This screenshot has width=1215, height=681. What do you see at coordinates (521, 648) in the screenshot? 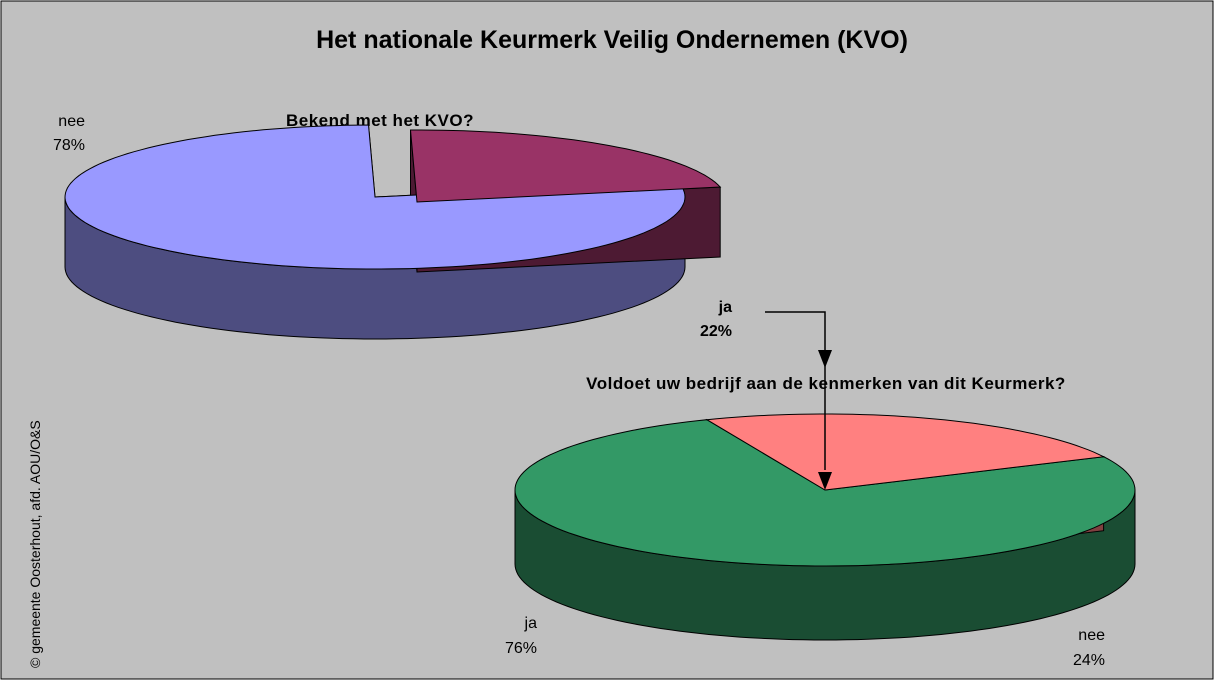
I see `slice-value-label: 76%` at bounding box center [521, 648].